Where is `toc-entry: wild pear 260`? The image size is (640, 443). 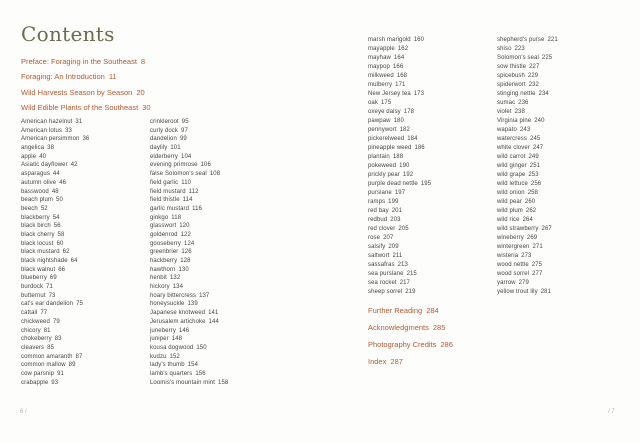
toc-entry: wild pear 260 is located at coordinates (562, 202).